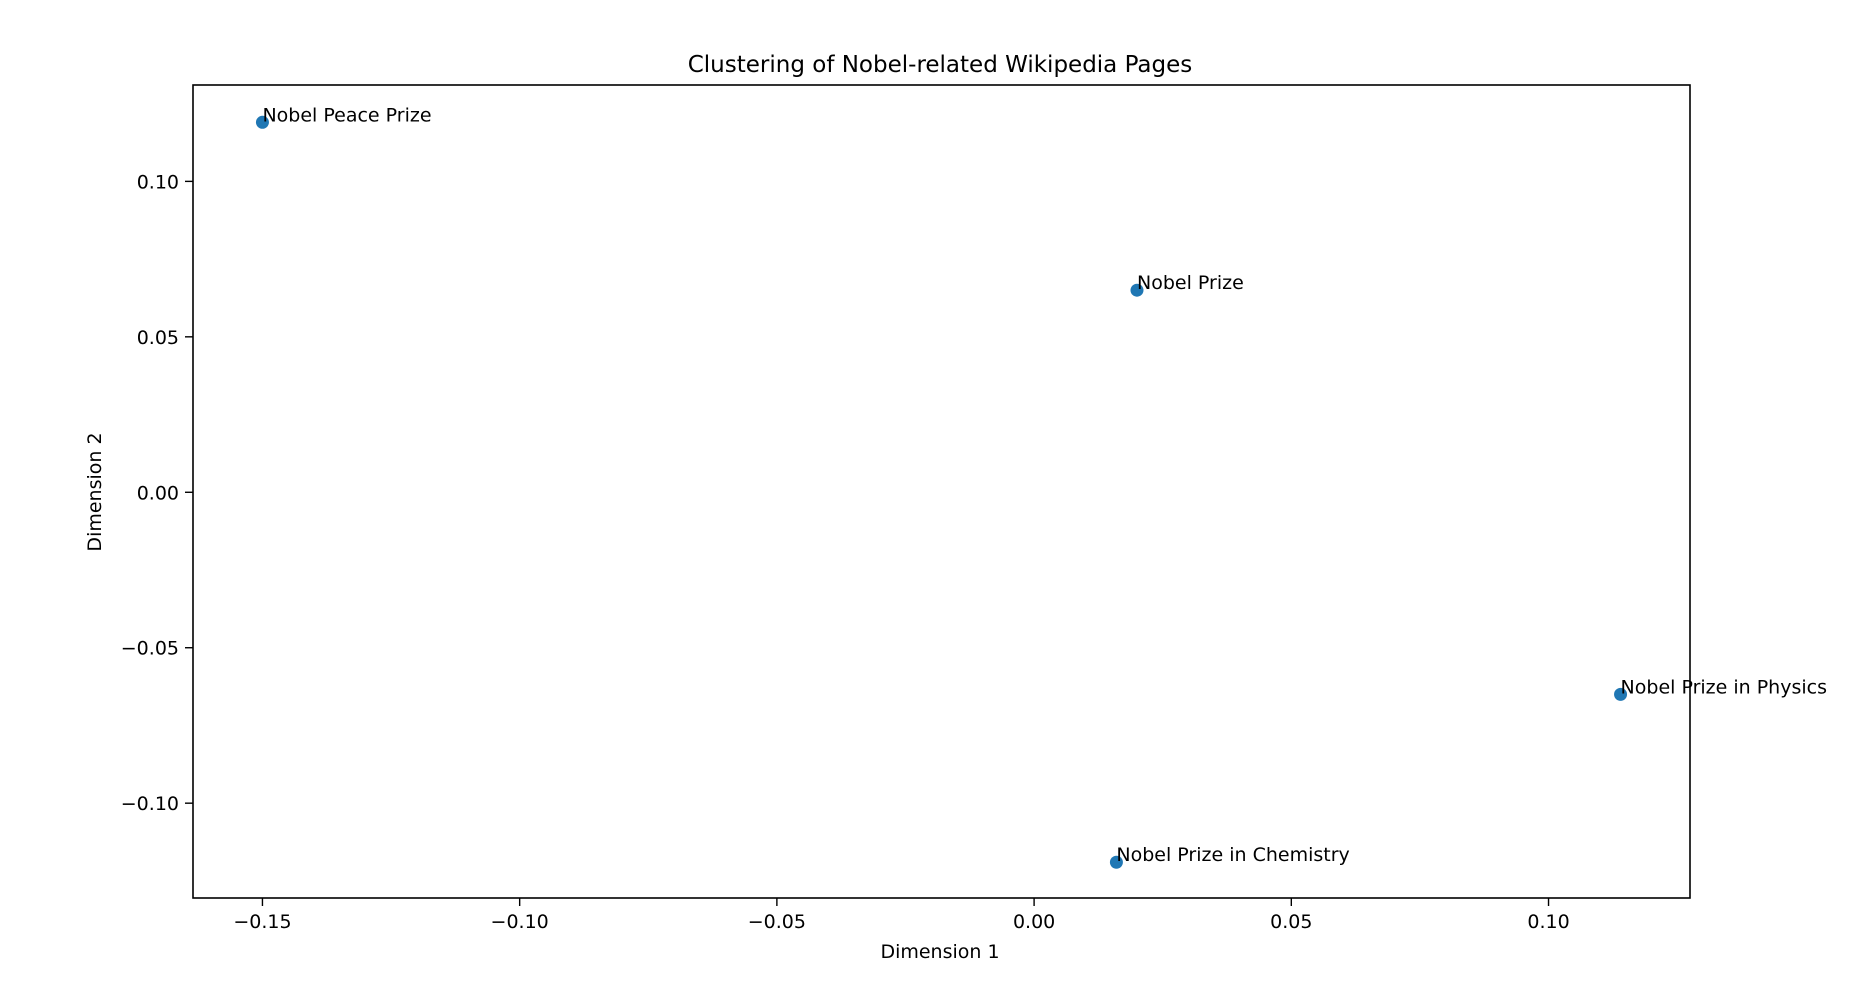 This screenshot has height=983, width=1855. Describe the element at coordinates (346, 115) in the screenshot. I see `data-point-label: Nobel Peace Prize` at that location.